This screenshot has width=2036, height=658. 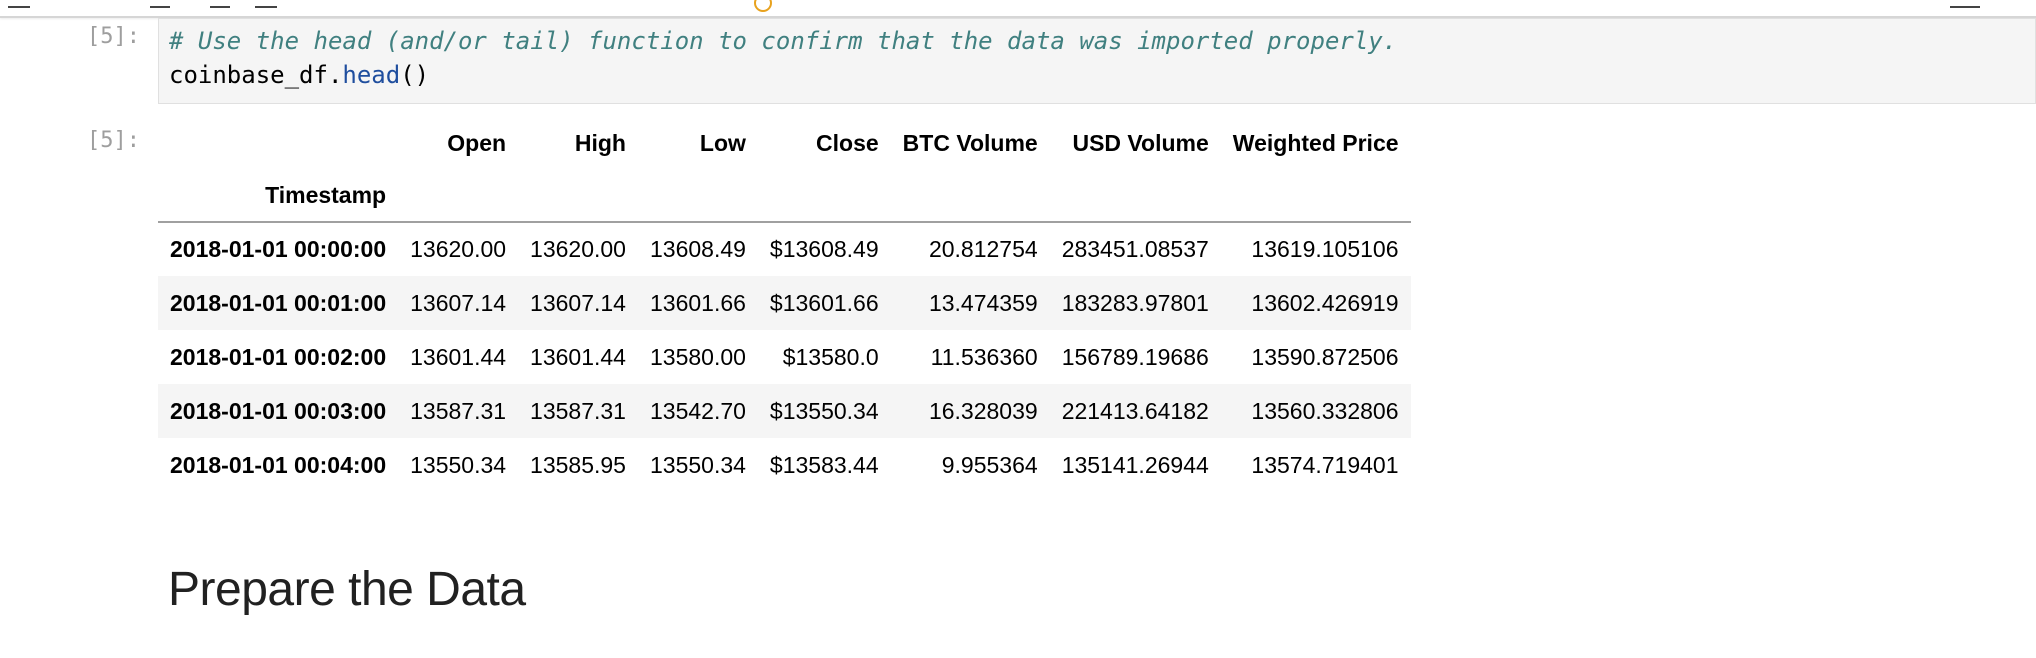 I want to click on copy-icon, so click(x=220, y=4).